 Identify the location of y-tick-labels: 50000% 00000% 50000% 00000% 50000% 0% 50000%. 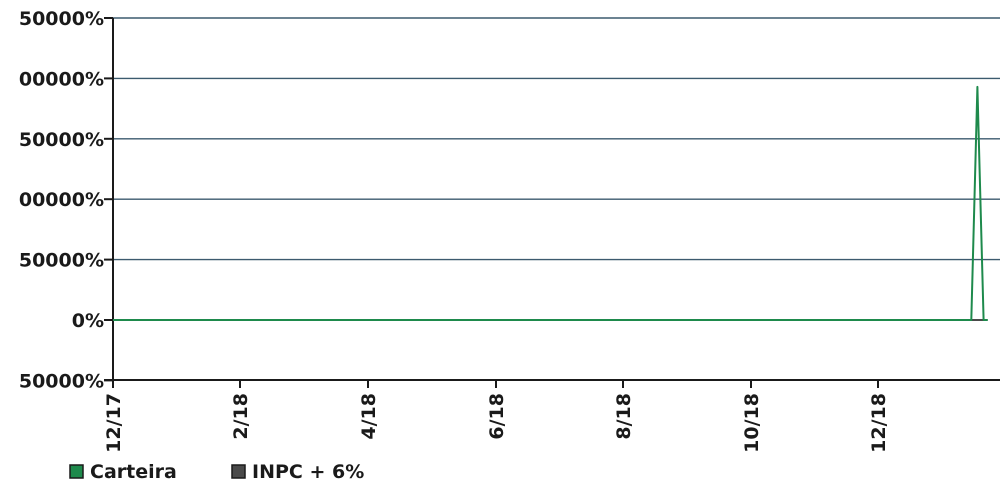
(61, 200).